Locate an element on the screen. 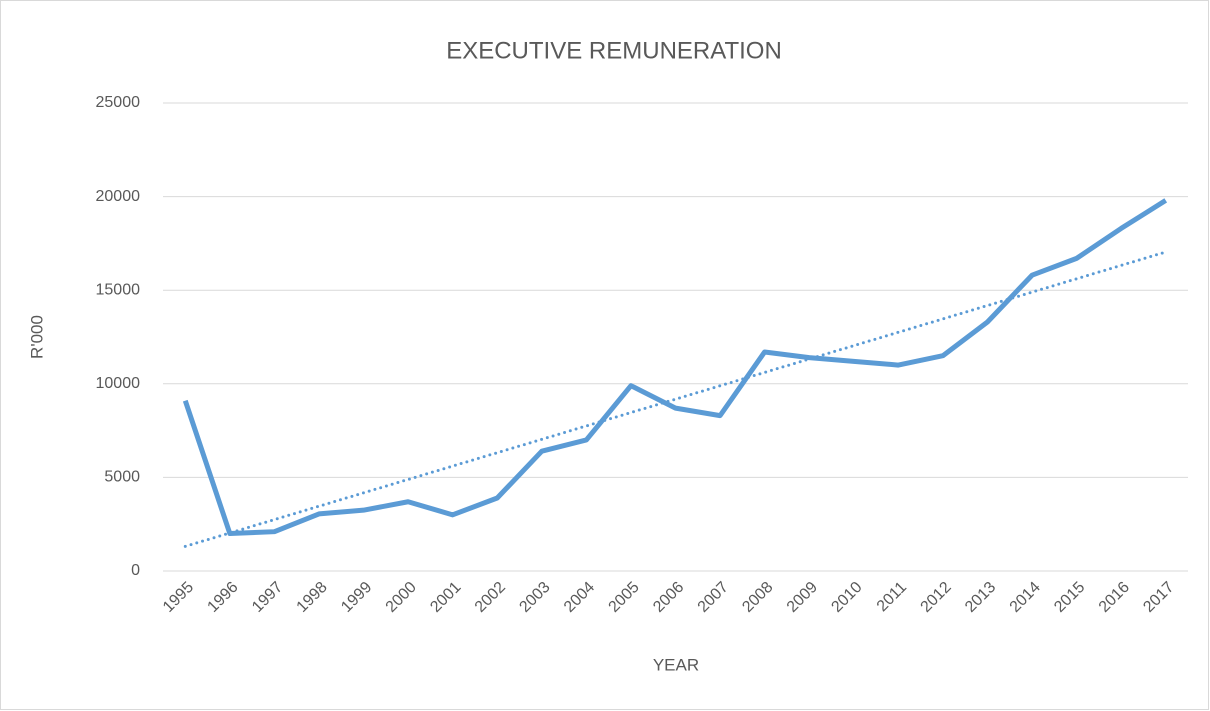  y-tick-label: 25000 is located at coordinates (118, 102).